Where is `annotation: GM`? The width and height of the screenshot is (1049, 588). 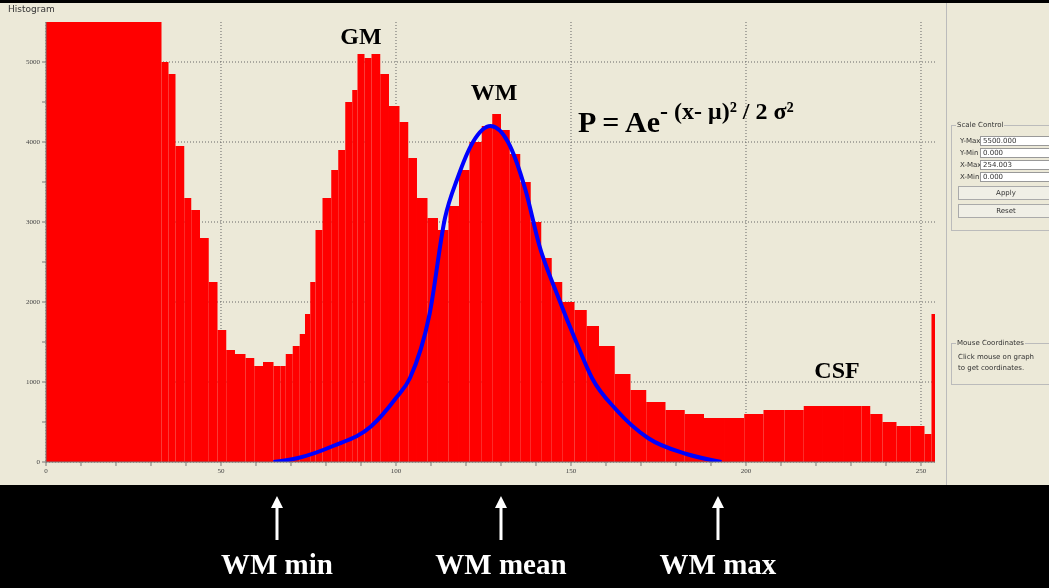
annotation: GM is located at coordinates (361, 35).